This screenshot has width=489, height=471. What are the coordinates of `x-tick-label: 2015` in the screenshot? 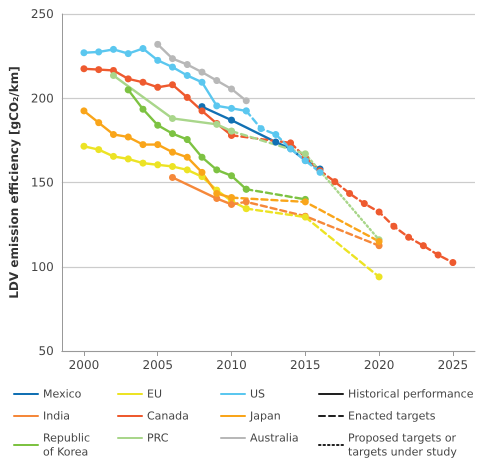 It's located at (305, 365).